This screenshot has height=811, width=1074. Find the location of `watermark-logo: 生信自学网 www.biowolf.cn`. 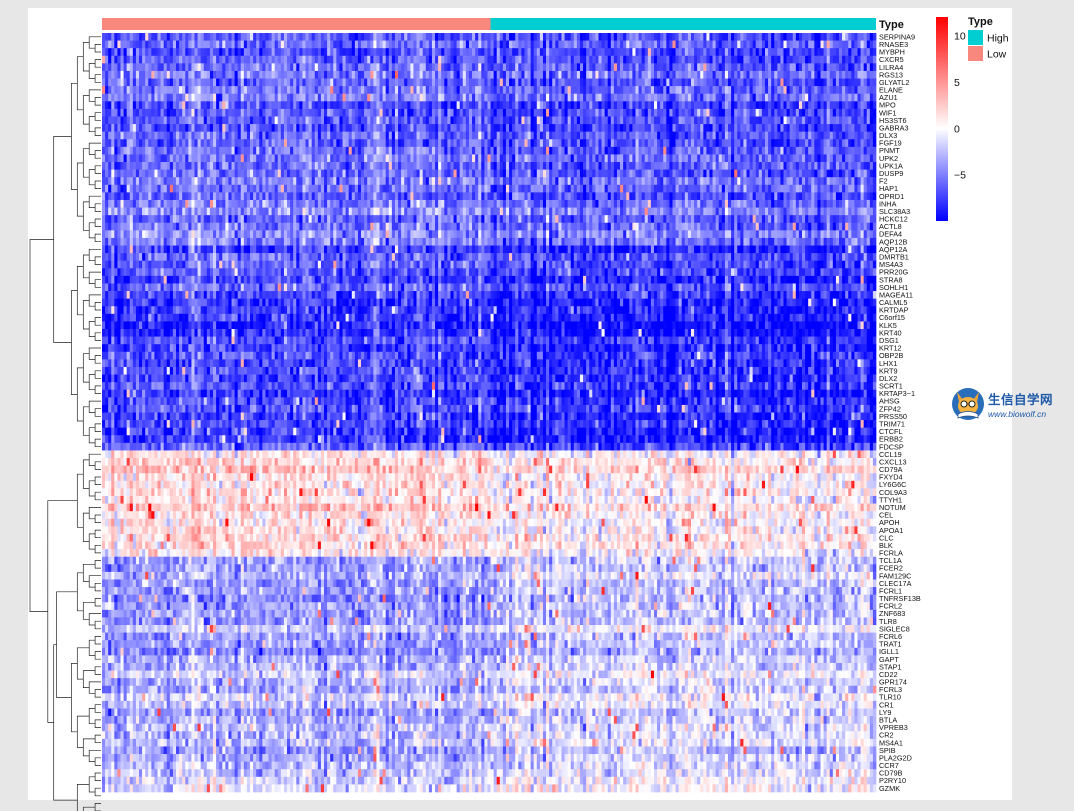

watermark-logo: 生信自学网 www.biowolf.cn is located at coordinates (1011, 404).